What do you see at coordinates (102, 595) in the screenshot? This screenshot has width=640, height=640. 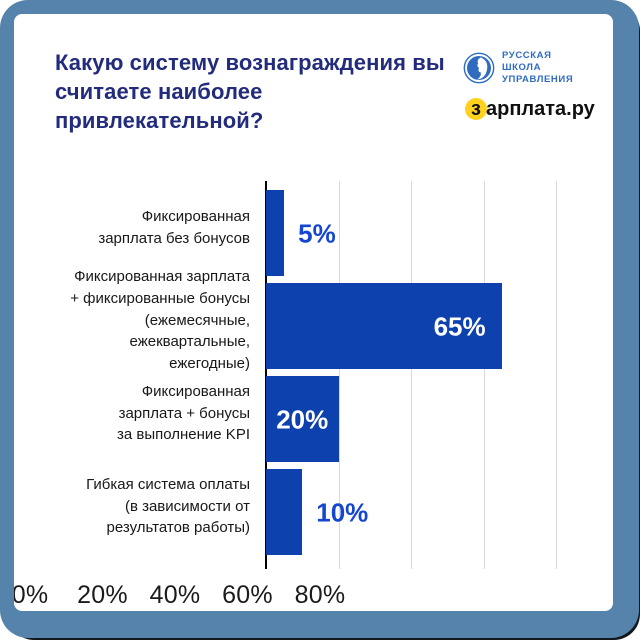 I see `x-tick-label: 20%` at bounding box center [102, 595].